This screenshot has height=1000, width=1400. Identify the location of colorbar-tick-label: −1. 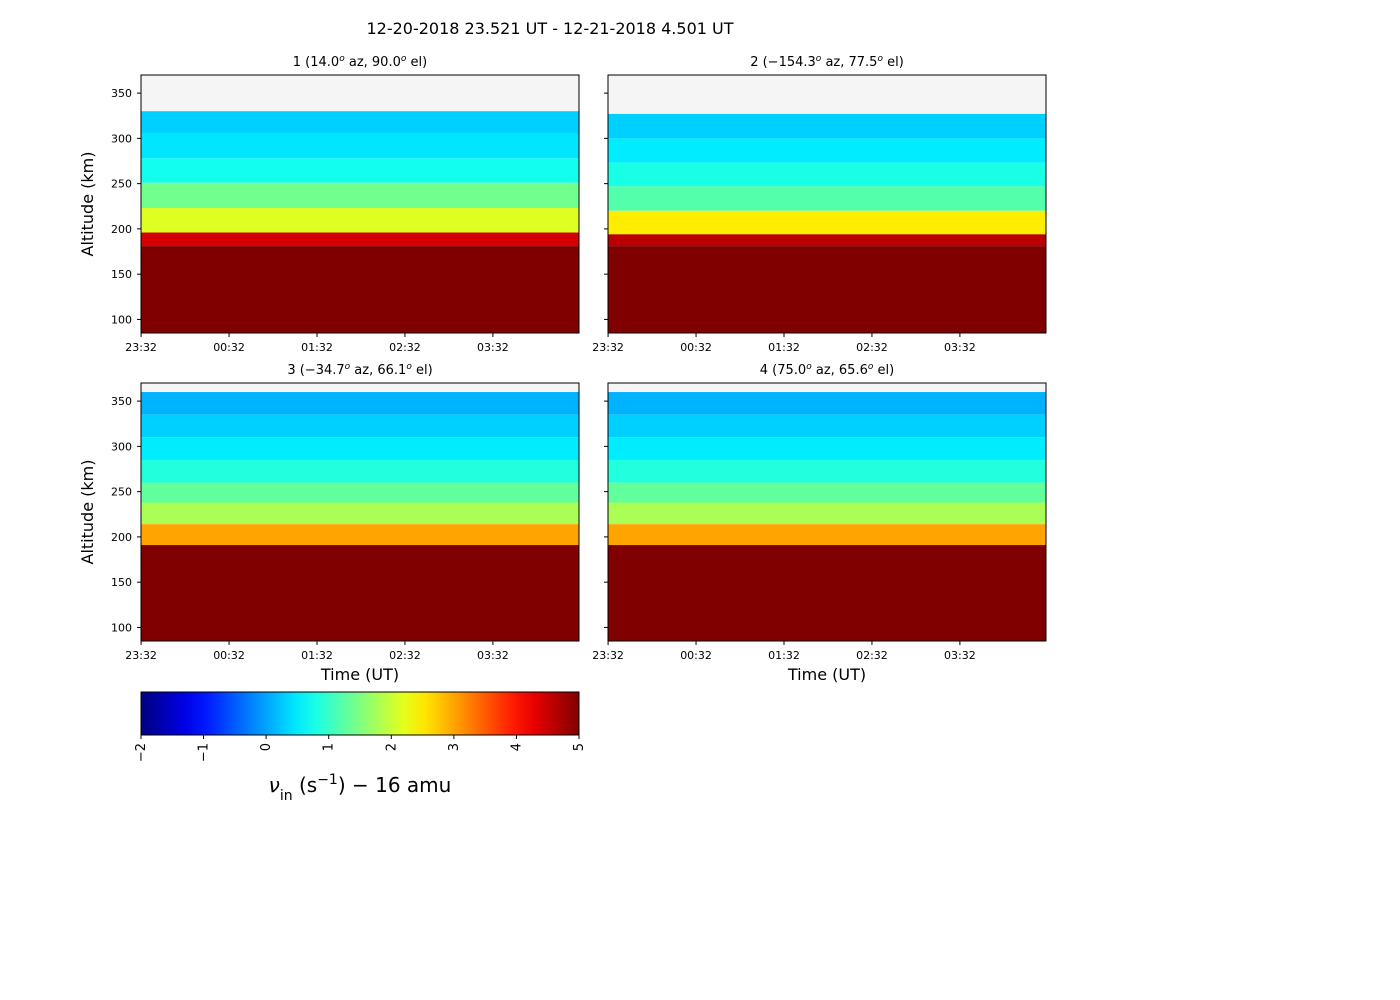
(204, 752).